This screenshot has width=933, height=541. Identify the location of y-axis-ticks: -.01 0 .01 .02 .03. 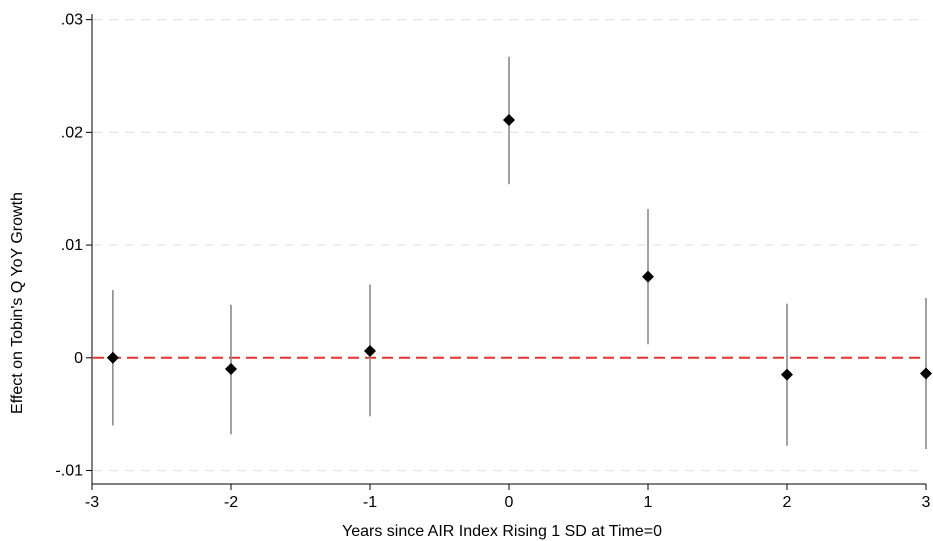
(73, 245).